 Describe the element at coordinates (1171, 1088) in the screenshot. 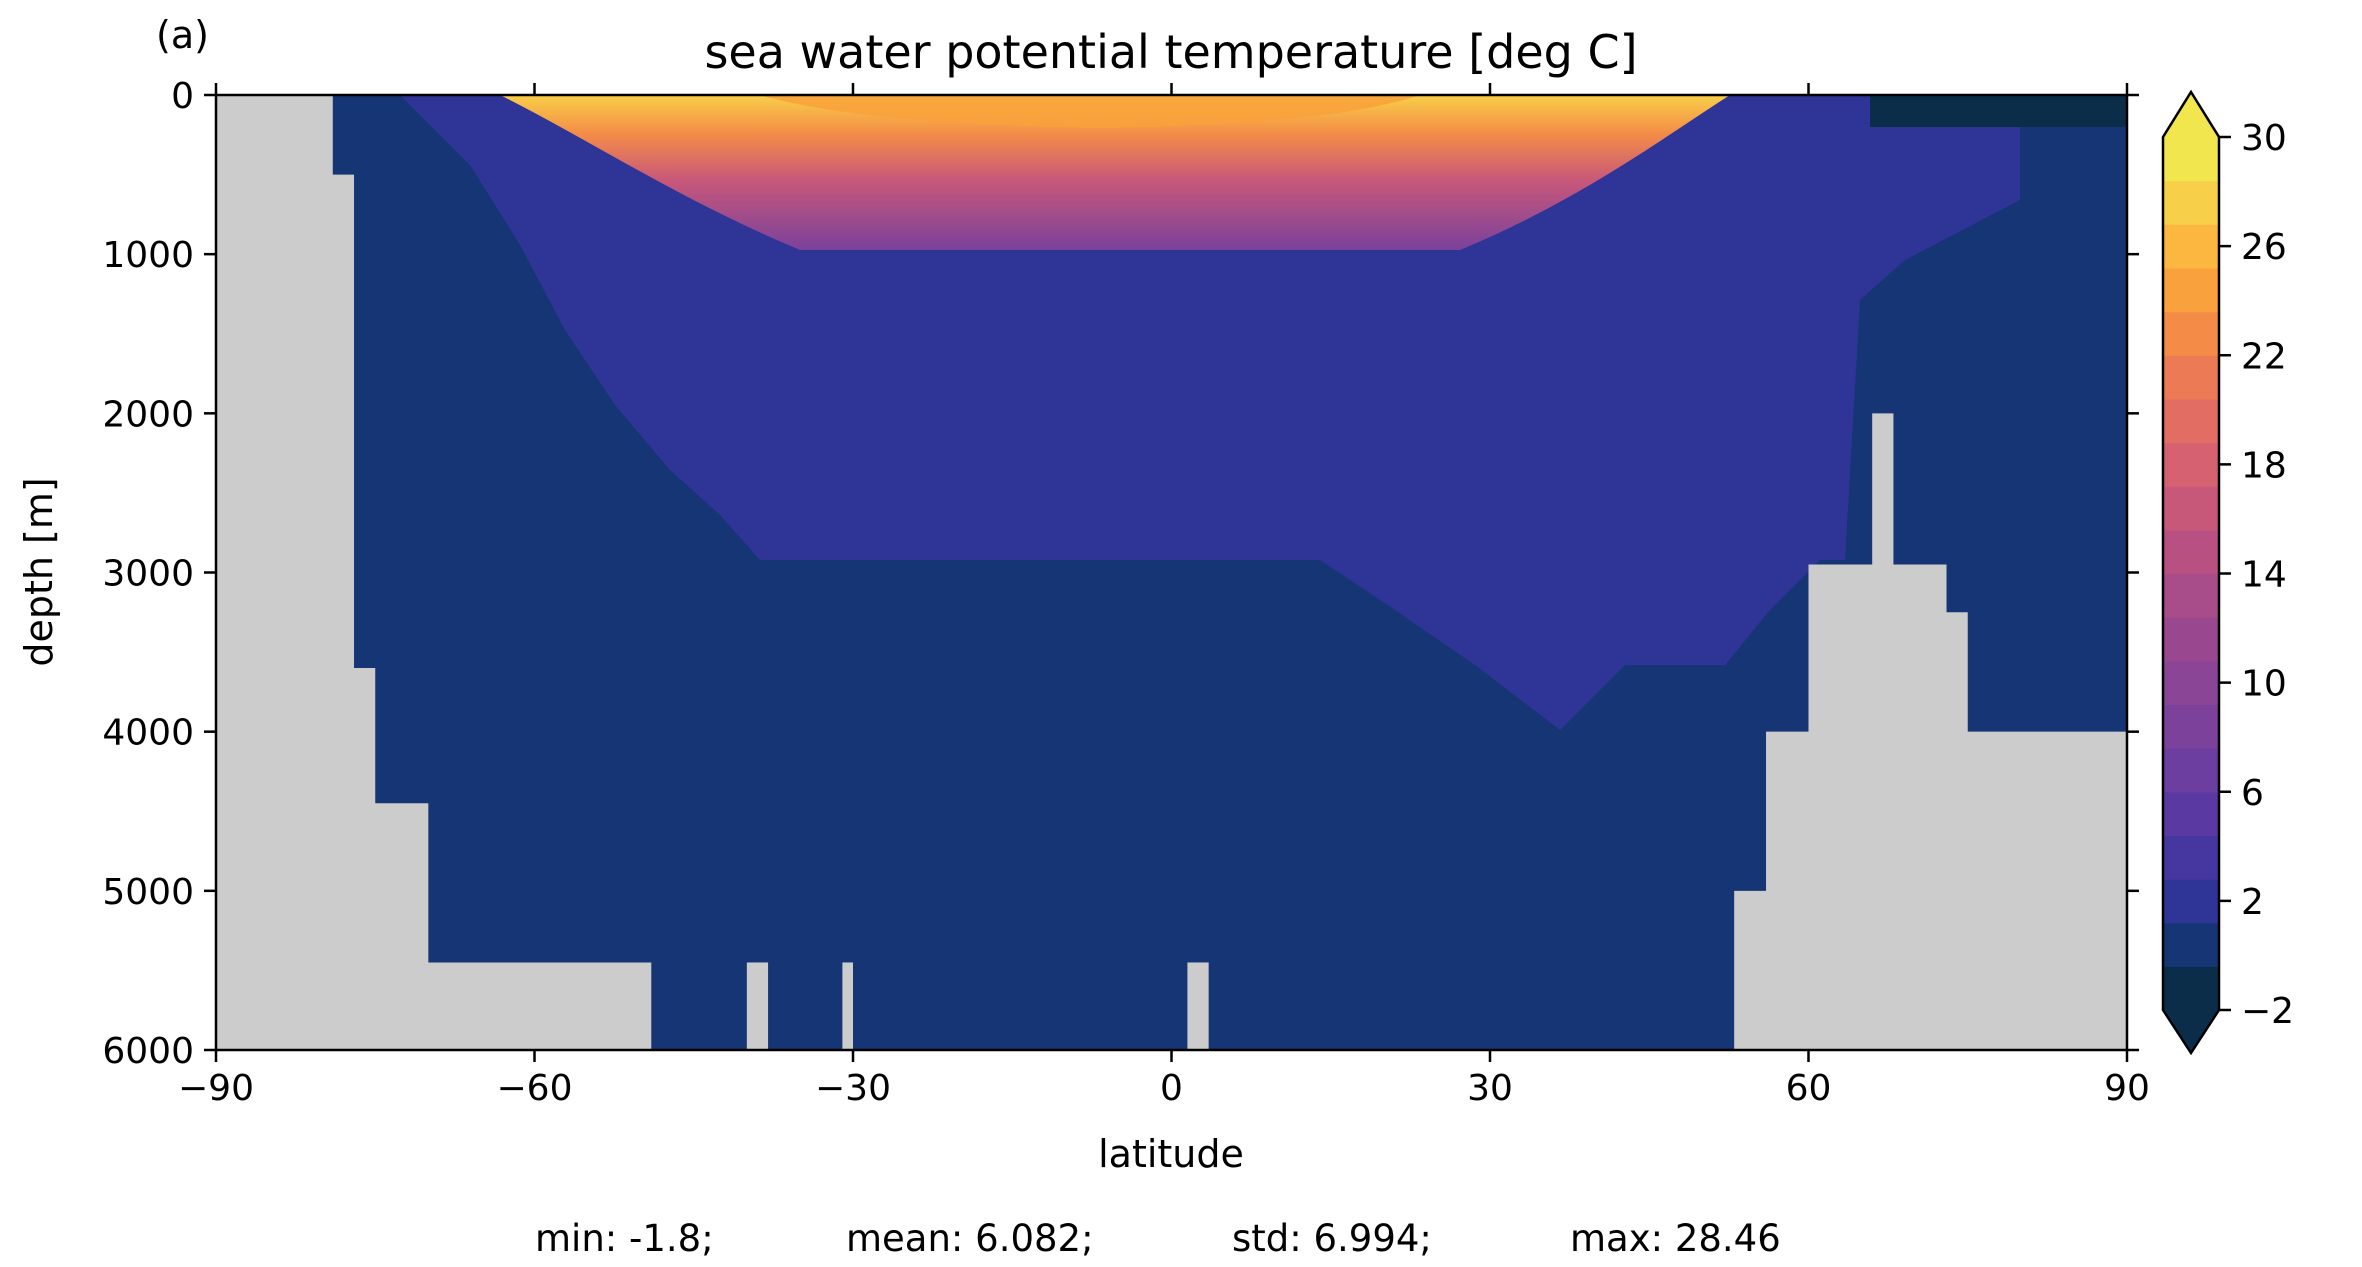

I see `x-tick-label: 0` at that location.